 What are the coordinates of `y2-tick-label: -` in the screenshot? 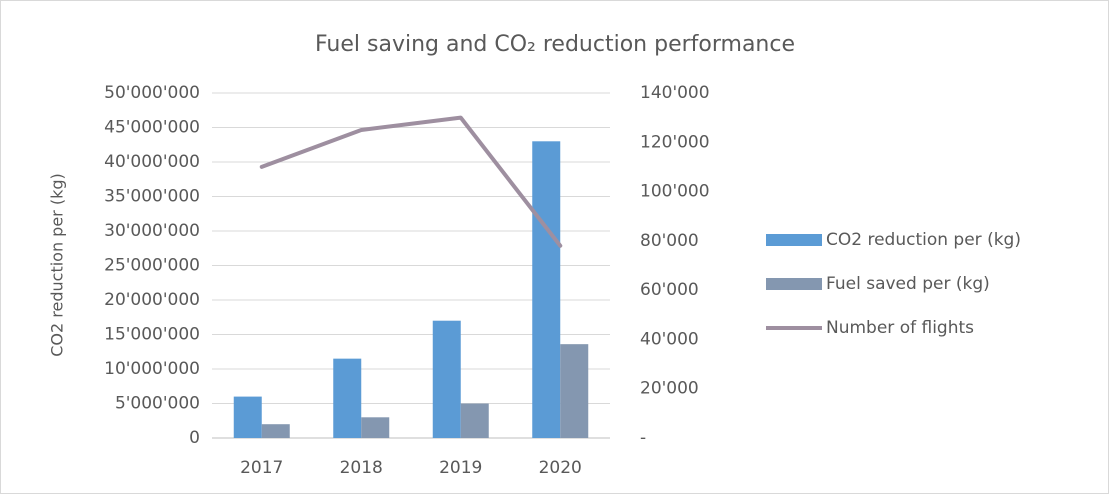 It's located at (643, 438).